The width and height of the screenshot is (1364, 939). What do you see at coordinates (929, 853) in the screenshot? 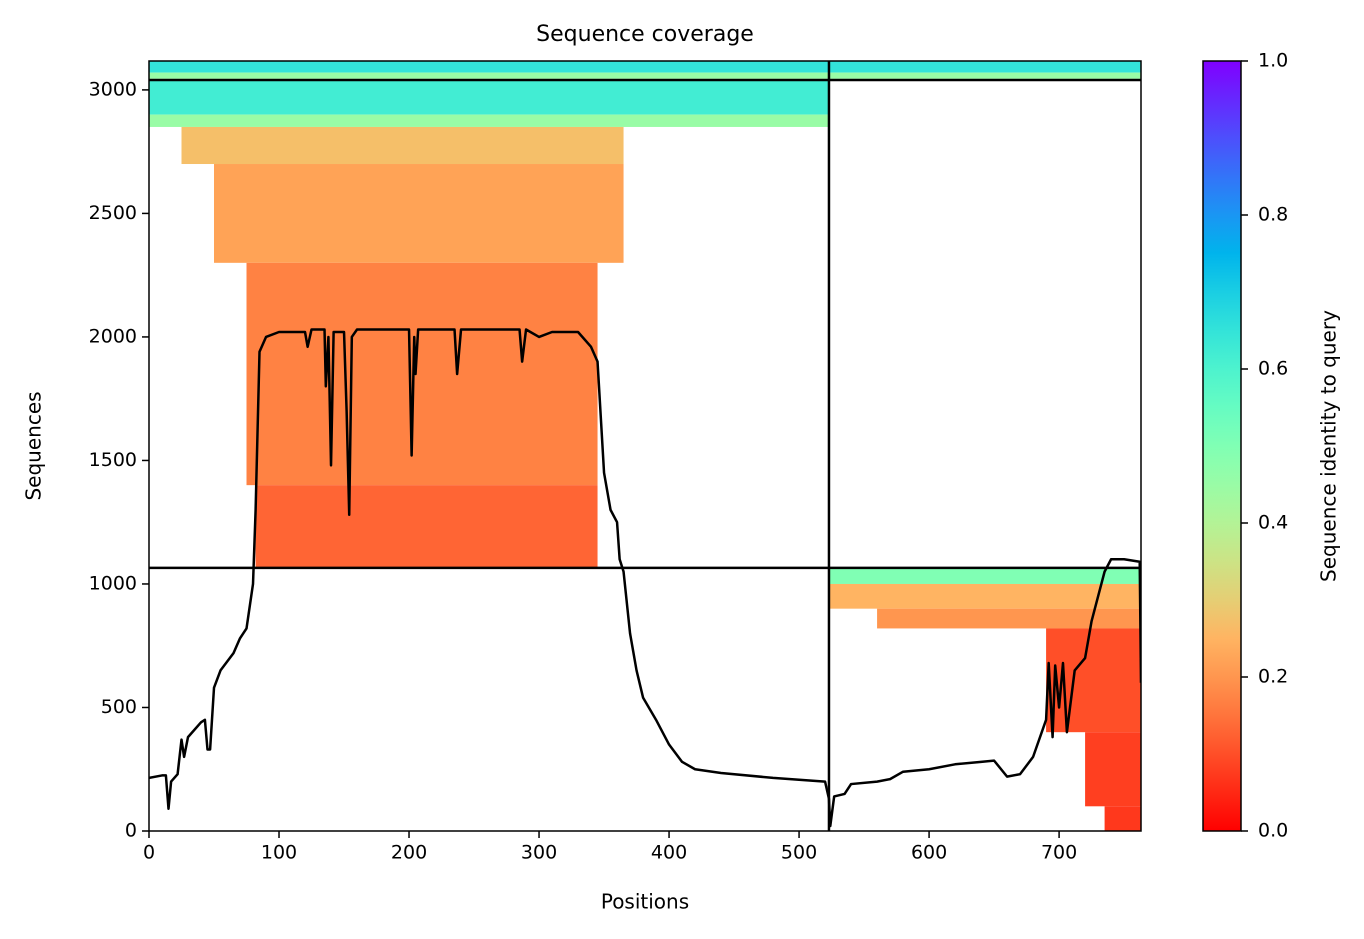
I see `x-tick-label: 600` at bounding box center [929, 853].